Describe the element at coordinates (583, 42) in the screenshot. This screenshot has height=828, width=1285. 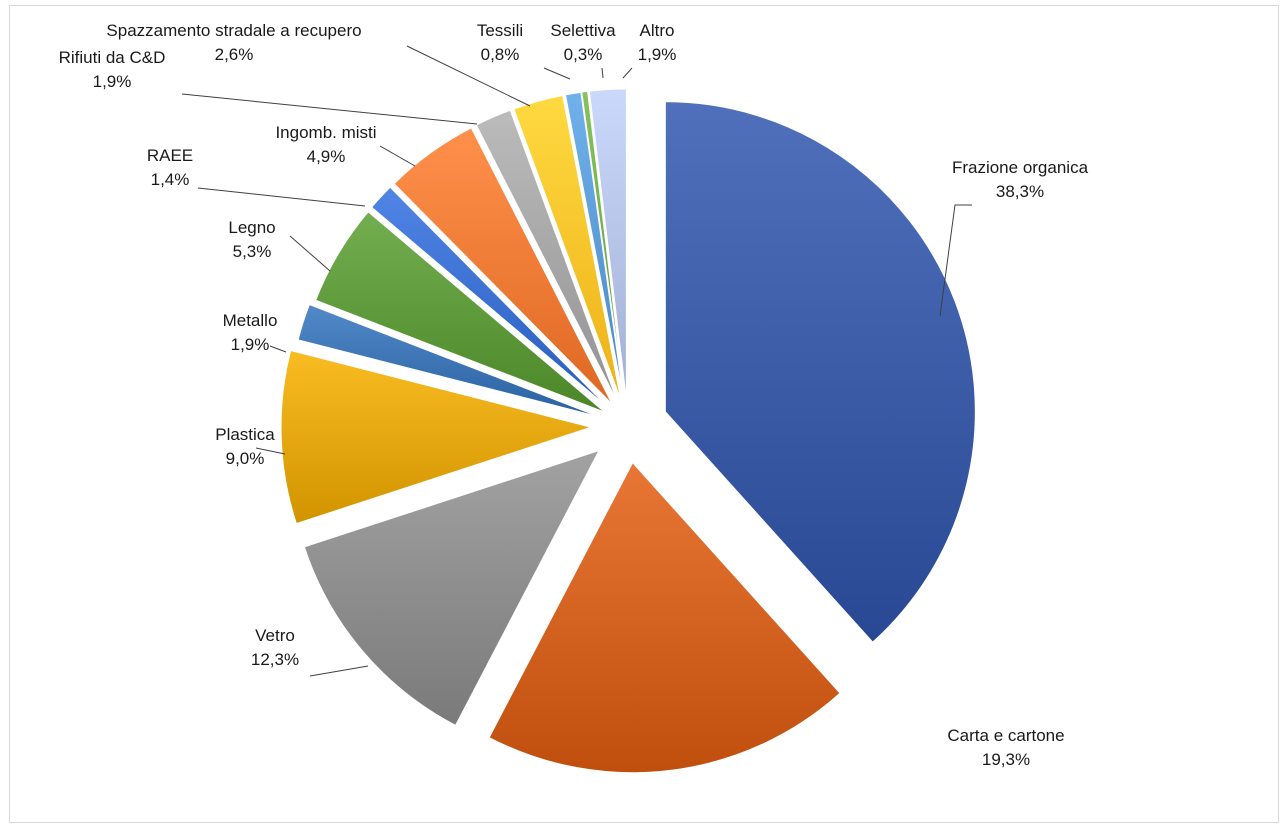
I see `slice-label-selettiva: Selettiva 0,3%` at that location.